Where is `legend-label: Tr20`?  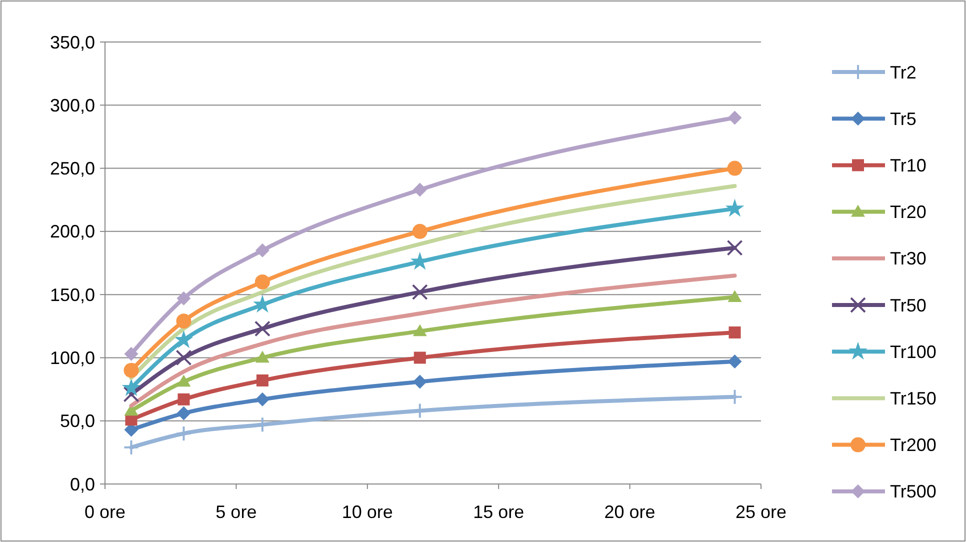
legend-label: Tr20 is located at coordinates (908, 212).